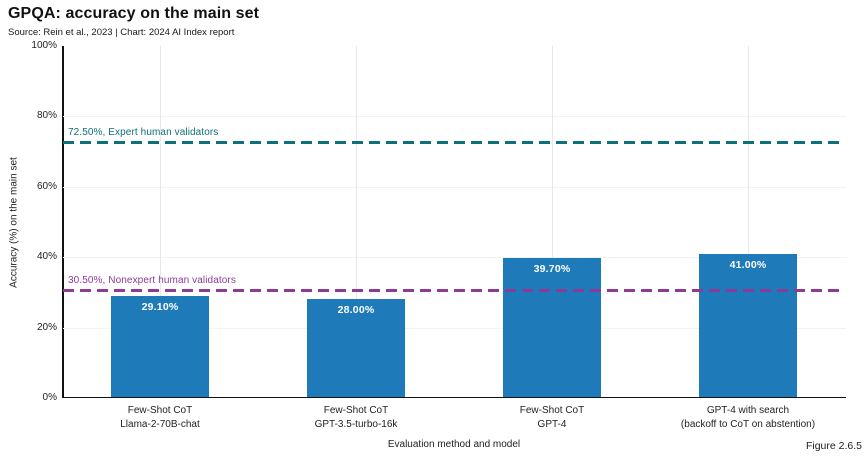 This screenshot has width=868, height=463. I want to click on x-tick-line2: GPT-4, so click(552, 424).